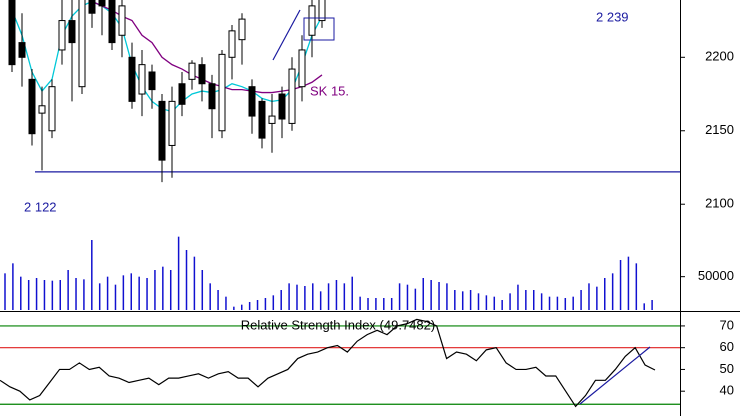  I want to click on rsi-title: Relative Strength Index (49.7482), so click(338, 324).